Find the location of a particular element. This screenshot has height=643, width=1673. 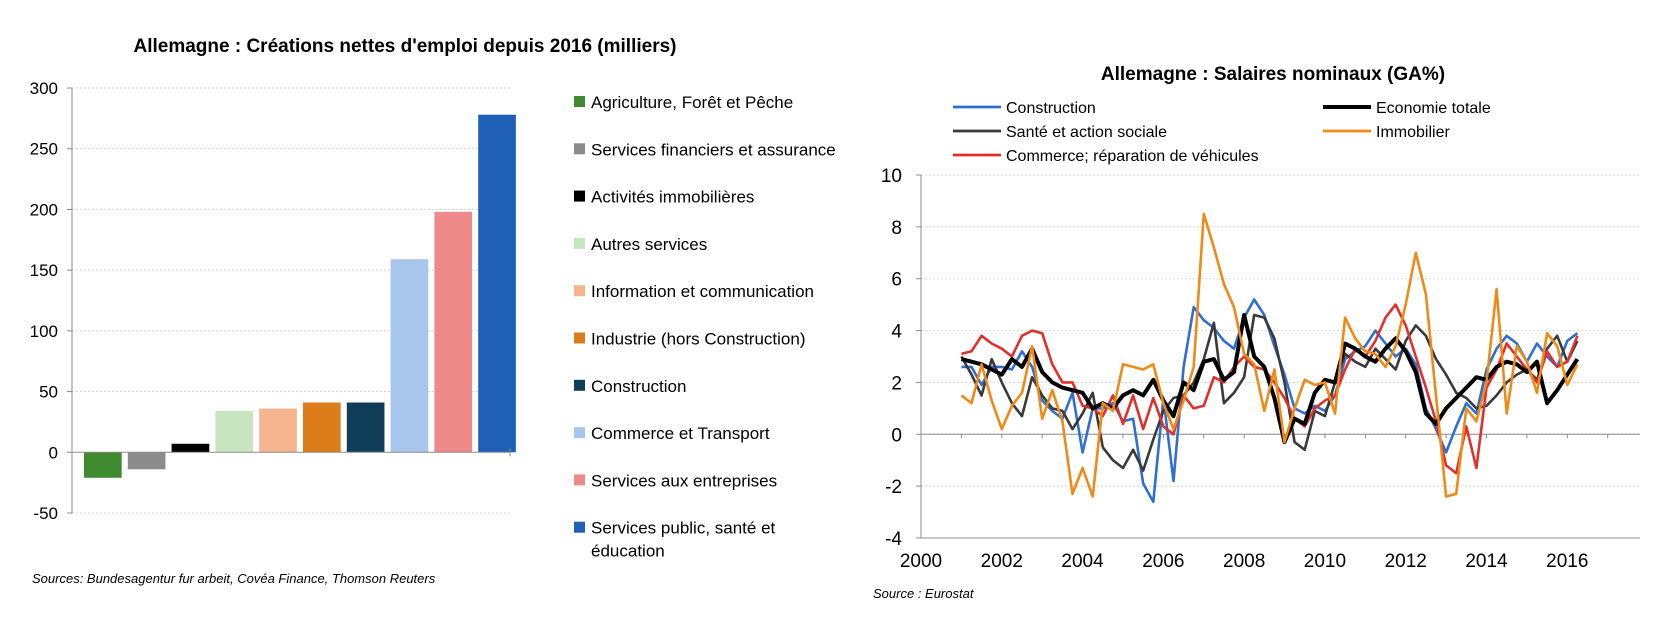

line-x-tick-label: 2016 is located at coordinates (1567, 561).